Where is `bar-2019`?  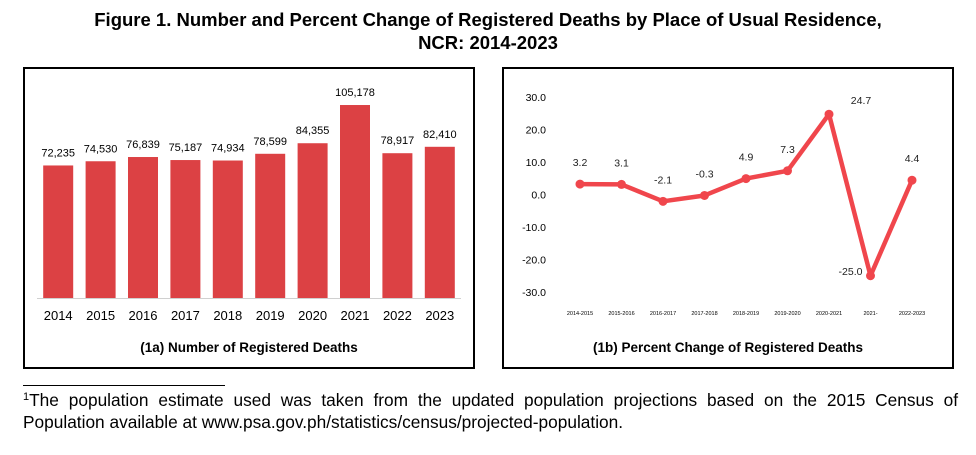
bar-2019 is located at coordinates (270, 225).